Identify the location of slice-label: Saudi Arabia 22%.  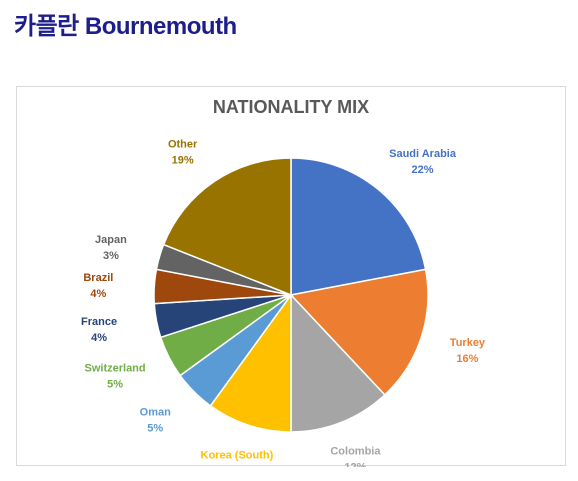
(423, 162).